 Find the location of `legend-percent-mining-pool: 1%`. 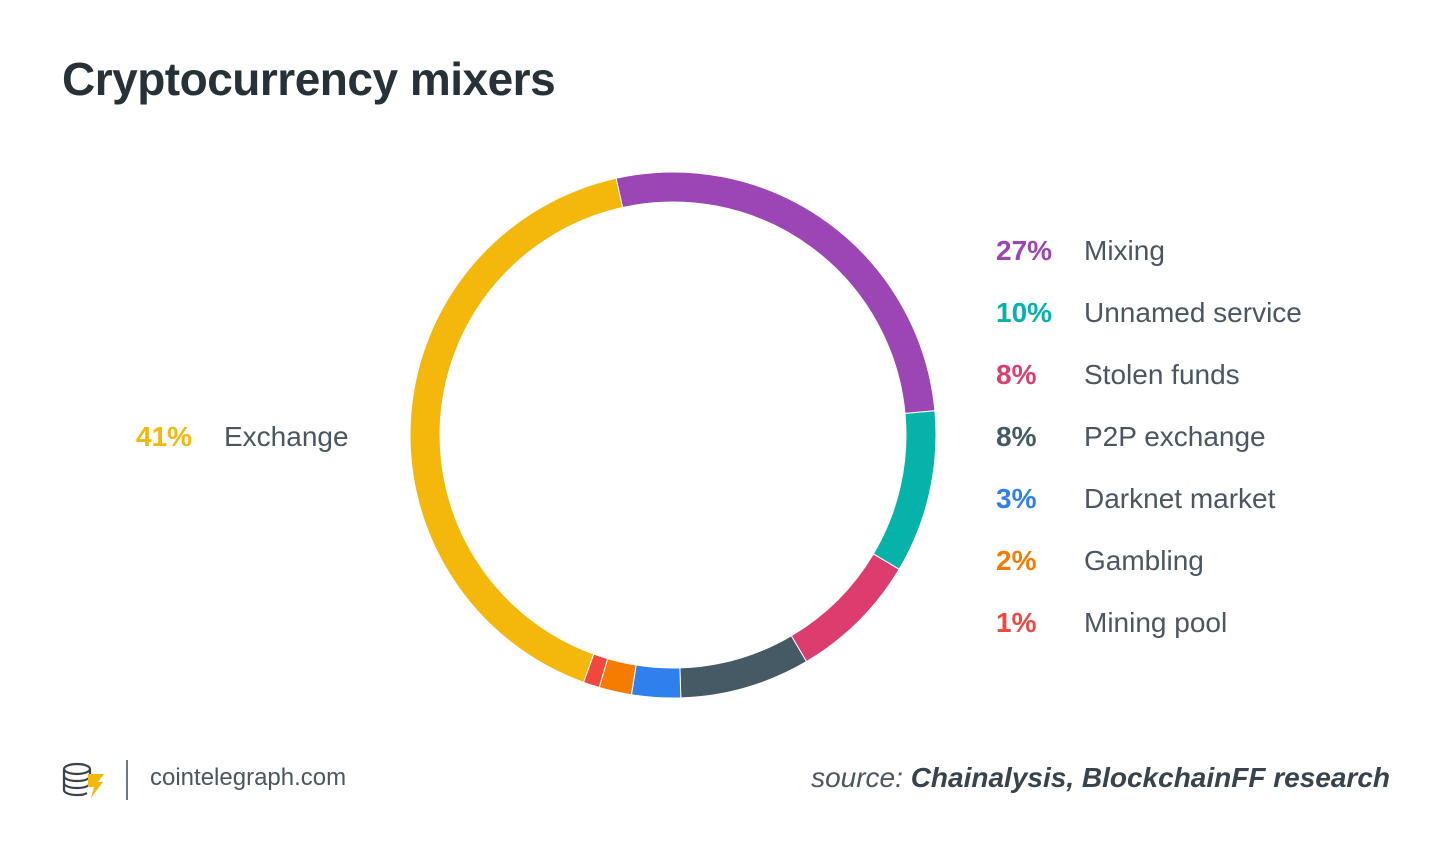

legend-percent-mining-pool: 1% is located at coordinates (1016, 622).